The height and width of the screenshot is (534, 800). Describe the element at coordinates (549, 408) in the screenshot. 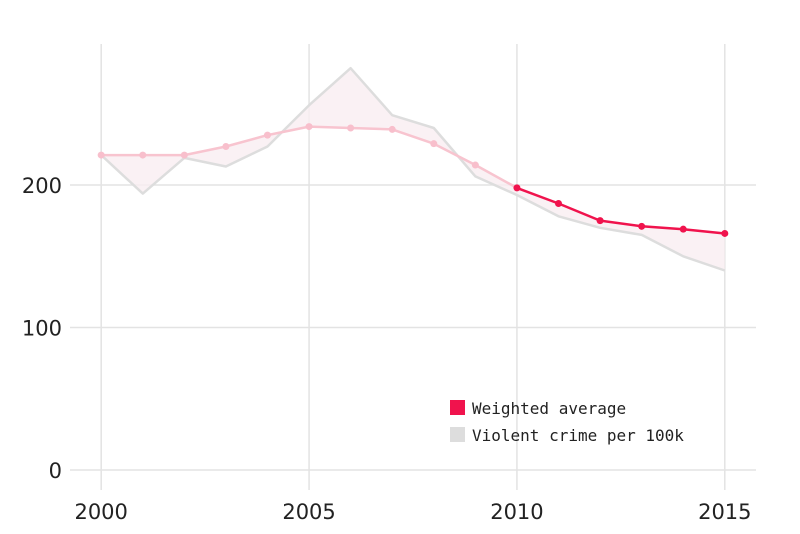

I see `legend-label-weighted-average: Weighted average` at that location.